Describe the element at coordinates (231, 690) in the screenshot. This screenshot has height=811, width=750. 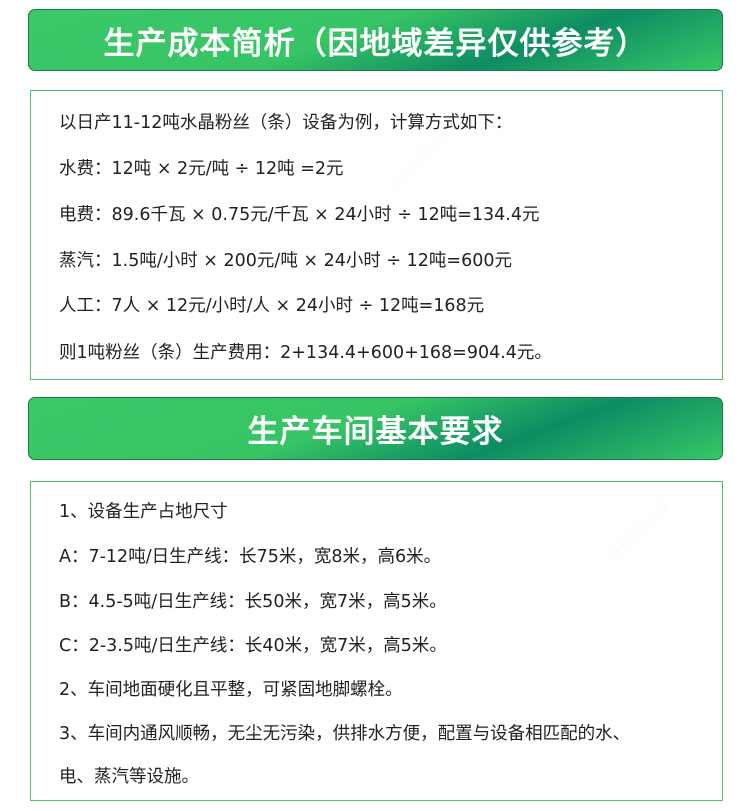
I see `requirement-line: 2、车间地面硬化且平整，可紧固地脚螺栓。` at that location.